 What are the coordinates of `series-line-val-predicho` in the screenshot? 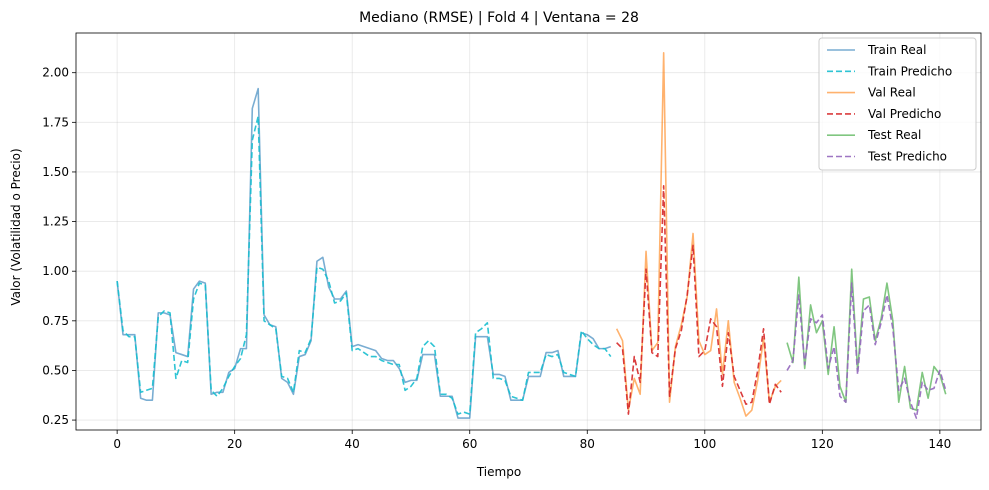 It's located at (699, 300).